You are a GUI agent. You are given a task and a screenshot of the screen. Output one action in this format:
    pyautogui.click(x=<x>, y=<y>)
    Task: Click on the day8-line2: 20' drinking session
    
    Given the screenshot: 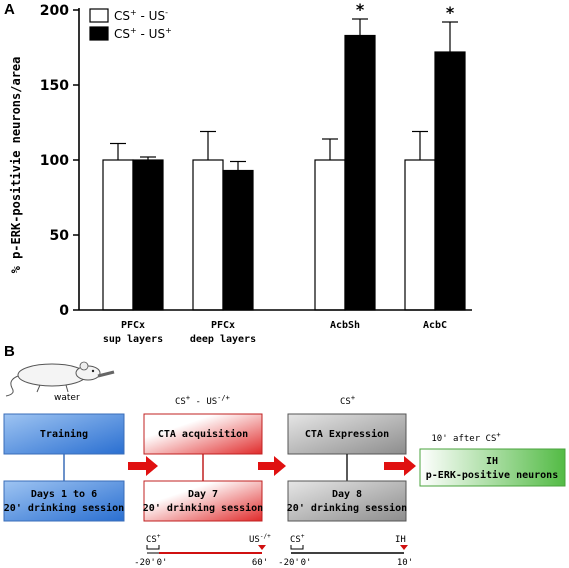 What is the action you would take?
    pyautogui.click(x=347, y=508)
    